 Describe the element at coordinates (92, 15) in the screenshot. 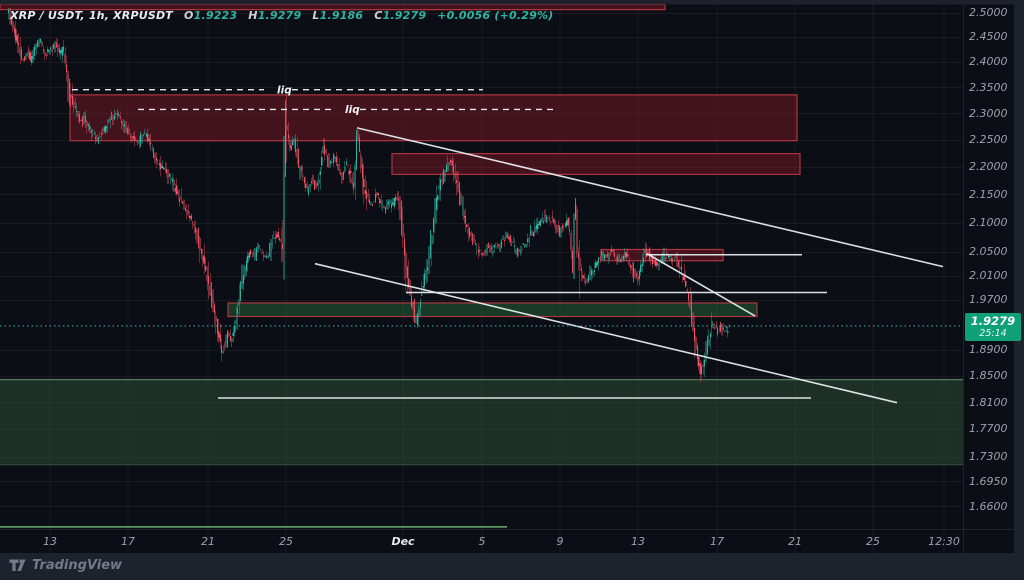

I see `symbol-title: XRP / USDT, 1h, XRPUSDT` at that location.